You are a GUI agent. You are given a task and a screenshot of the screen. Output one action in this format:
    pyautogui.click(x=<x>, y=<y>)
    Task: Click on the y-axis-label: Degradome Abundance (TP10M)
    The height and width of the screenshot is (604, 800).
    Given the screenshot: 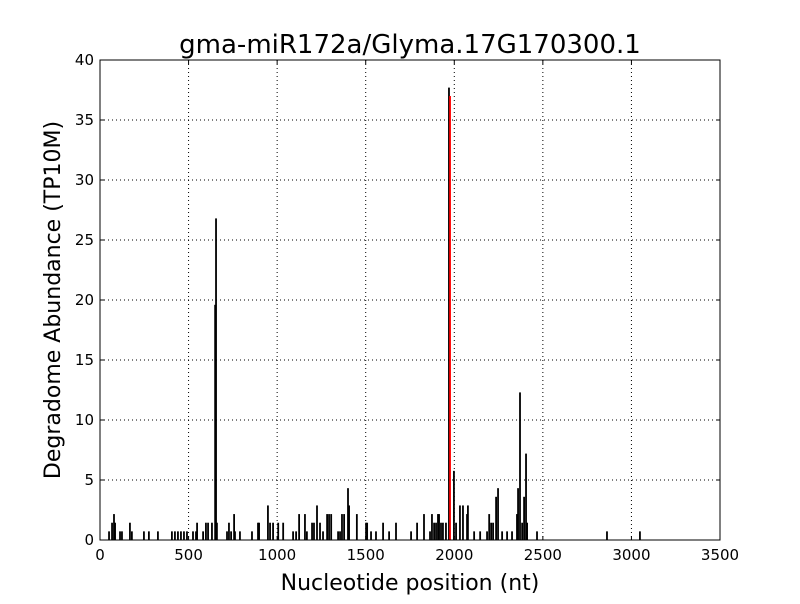 What is the action you would take?
    pyautogui.click(x=53, y=300)
    